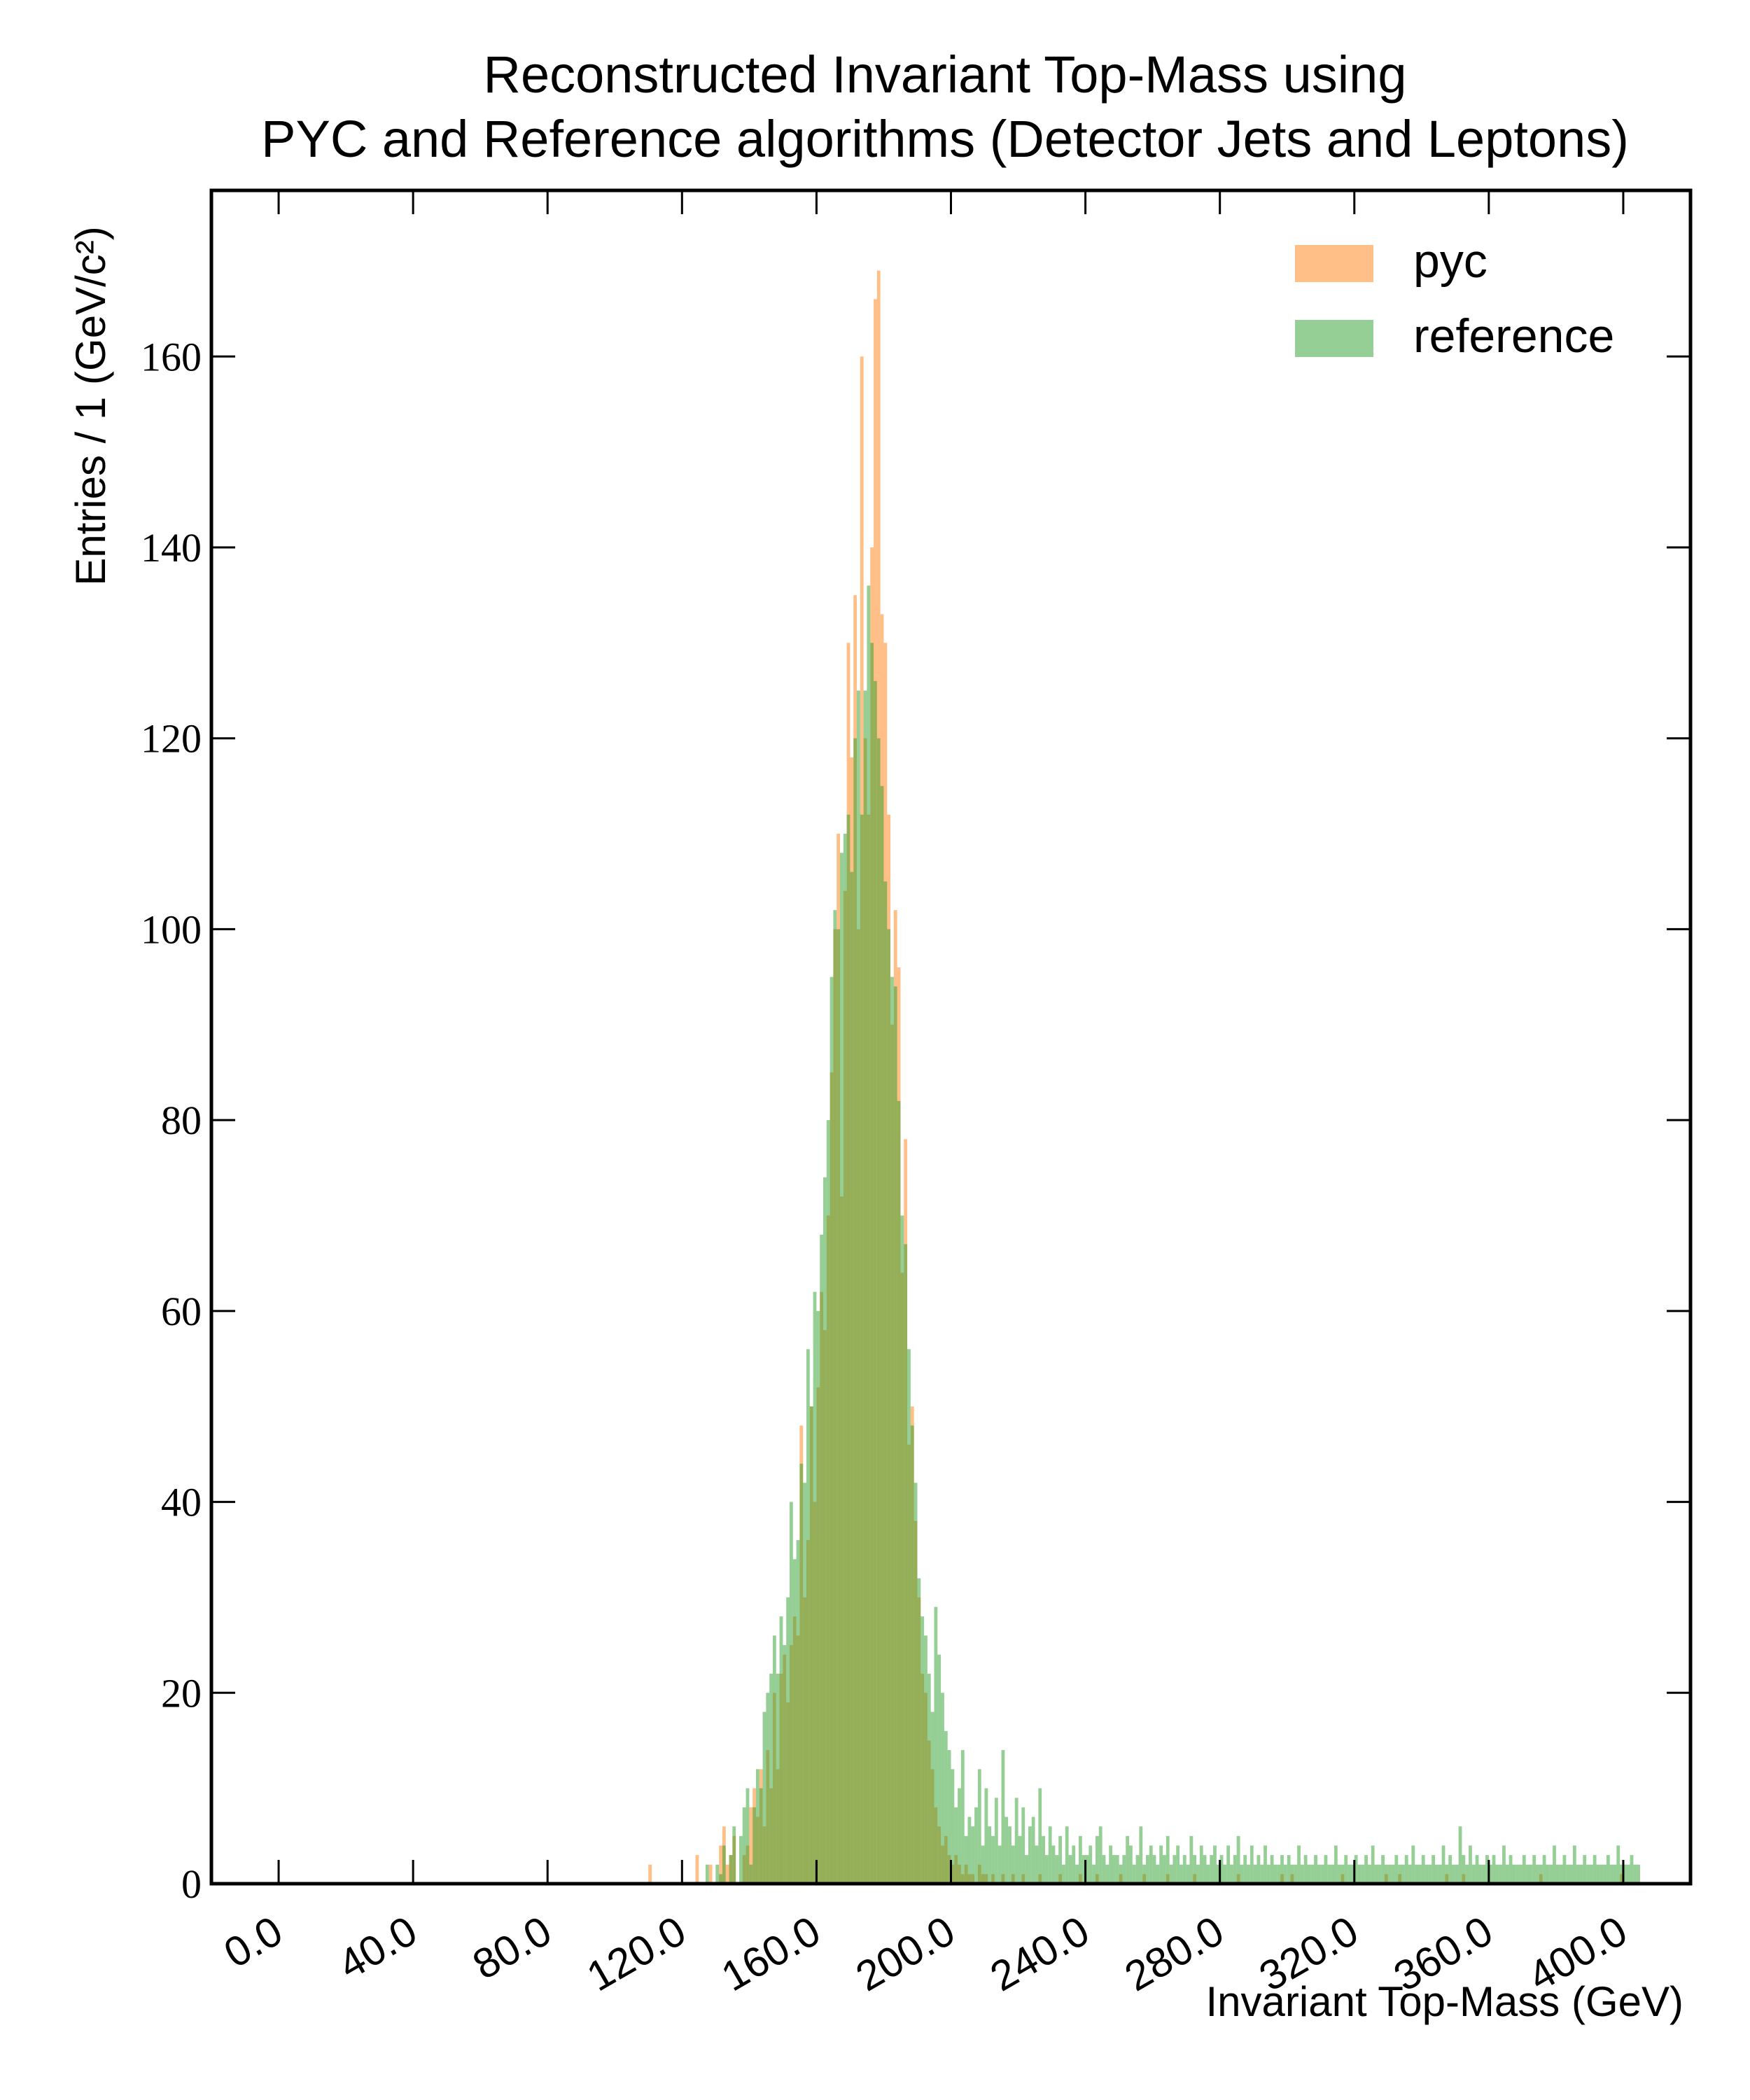 This screenshot has height=2100, width=1750. What do you see at coordinates (1334, 338) in the screenshot?
I see `legend-swatch` at bounding box center [1334, 338].